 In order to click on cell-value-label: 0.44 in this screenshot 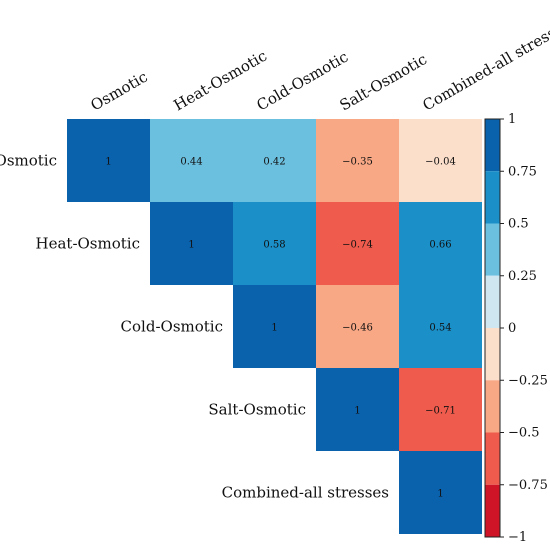, I will do `click(191, 162)`.